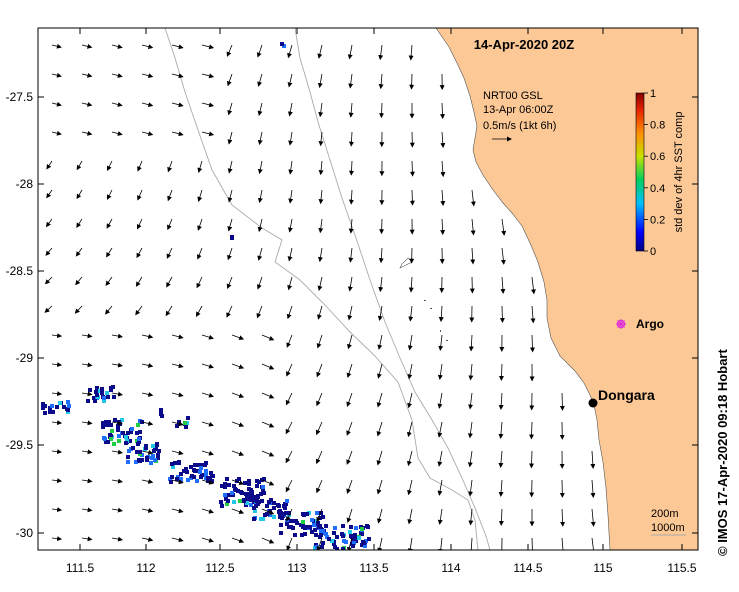  I want to click on latitude-labels: -27.5 -28 -28.5 -29 -29.5 -30, so click(20, 315).